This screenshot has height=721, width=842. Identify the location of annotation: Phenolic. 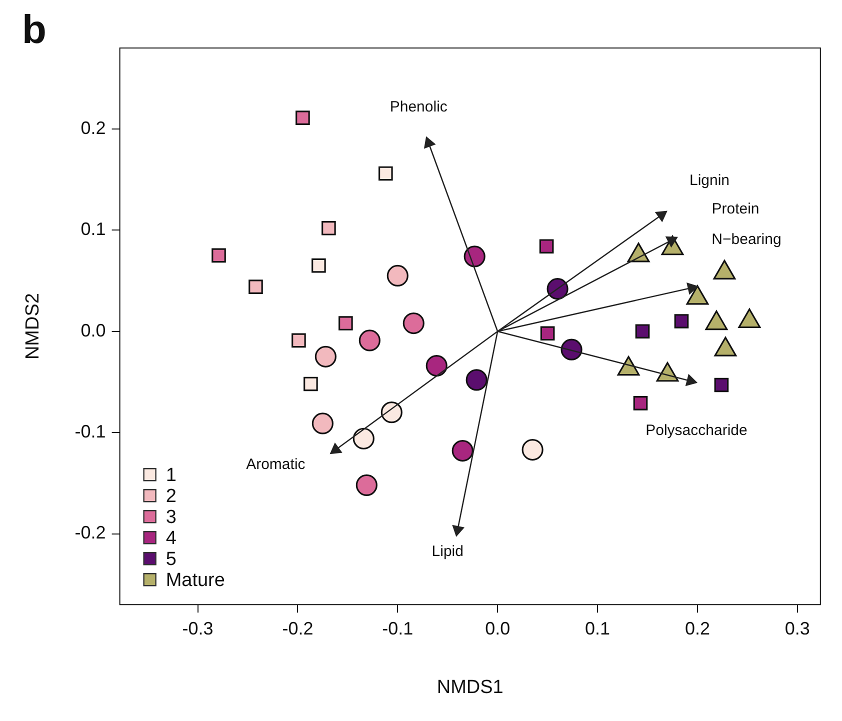
(419, 107).